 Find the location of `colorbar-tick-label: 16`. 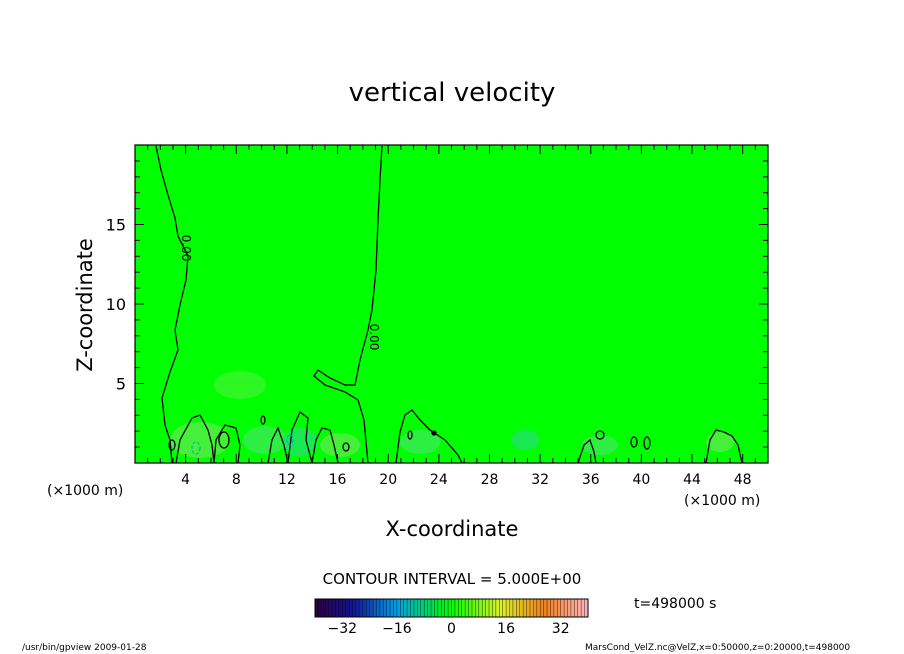

colorbar-tick-label: 16 is located at coordinates (506, 629).